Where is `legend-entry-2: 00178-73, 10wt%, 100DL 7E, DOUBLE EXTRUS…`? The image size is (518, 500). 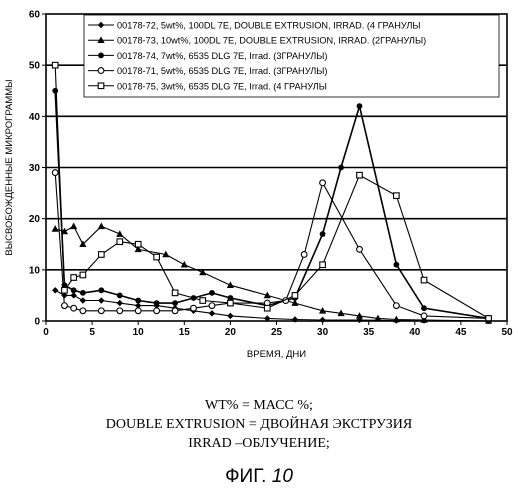
legend-entry-2: 00178-73, 10wt%, 100DL 7E, DOUBLE EXTRUS… is located at coordinates (271, 41).